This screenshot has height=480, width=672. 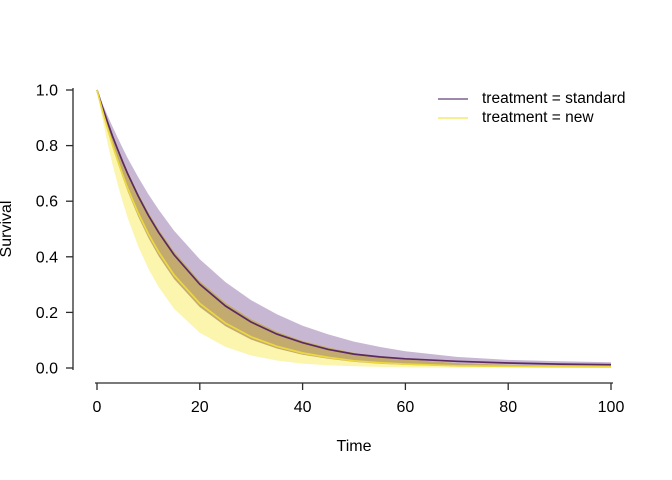 I want to click on legend-line-standard-icon, so click(x=453, y=98).